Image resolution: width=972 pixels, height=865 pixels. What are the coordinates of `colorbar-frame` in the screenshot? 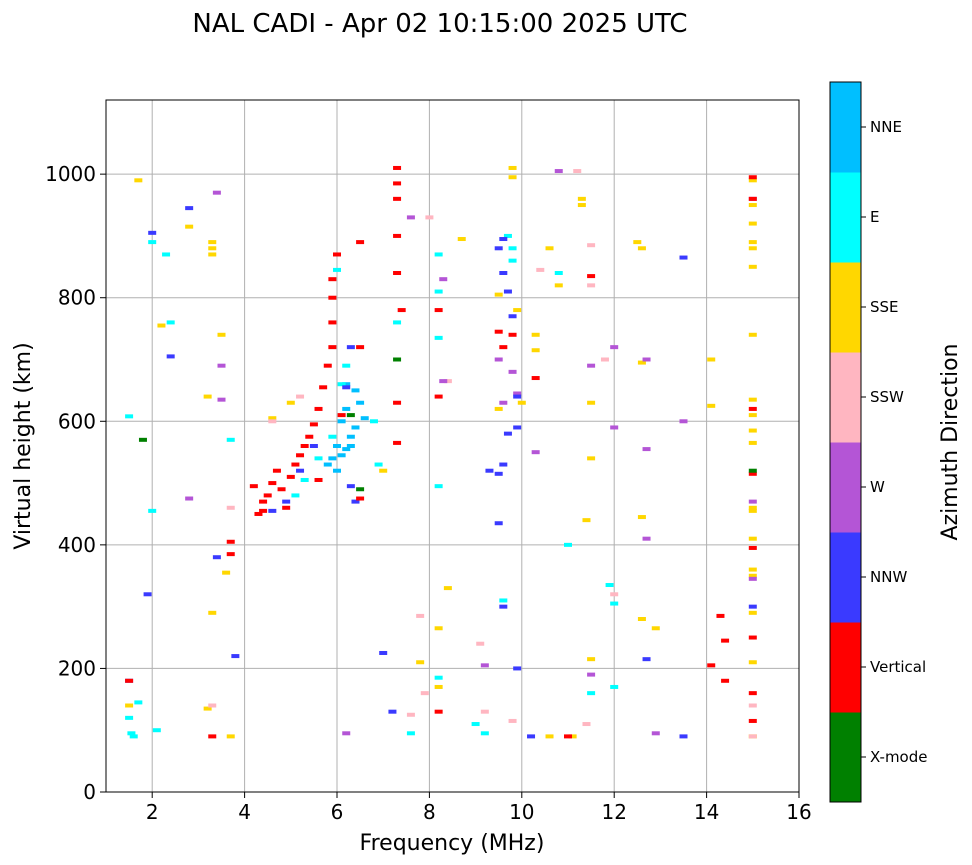 It's located at (845, 442).